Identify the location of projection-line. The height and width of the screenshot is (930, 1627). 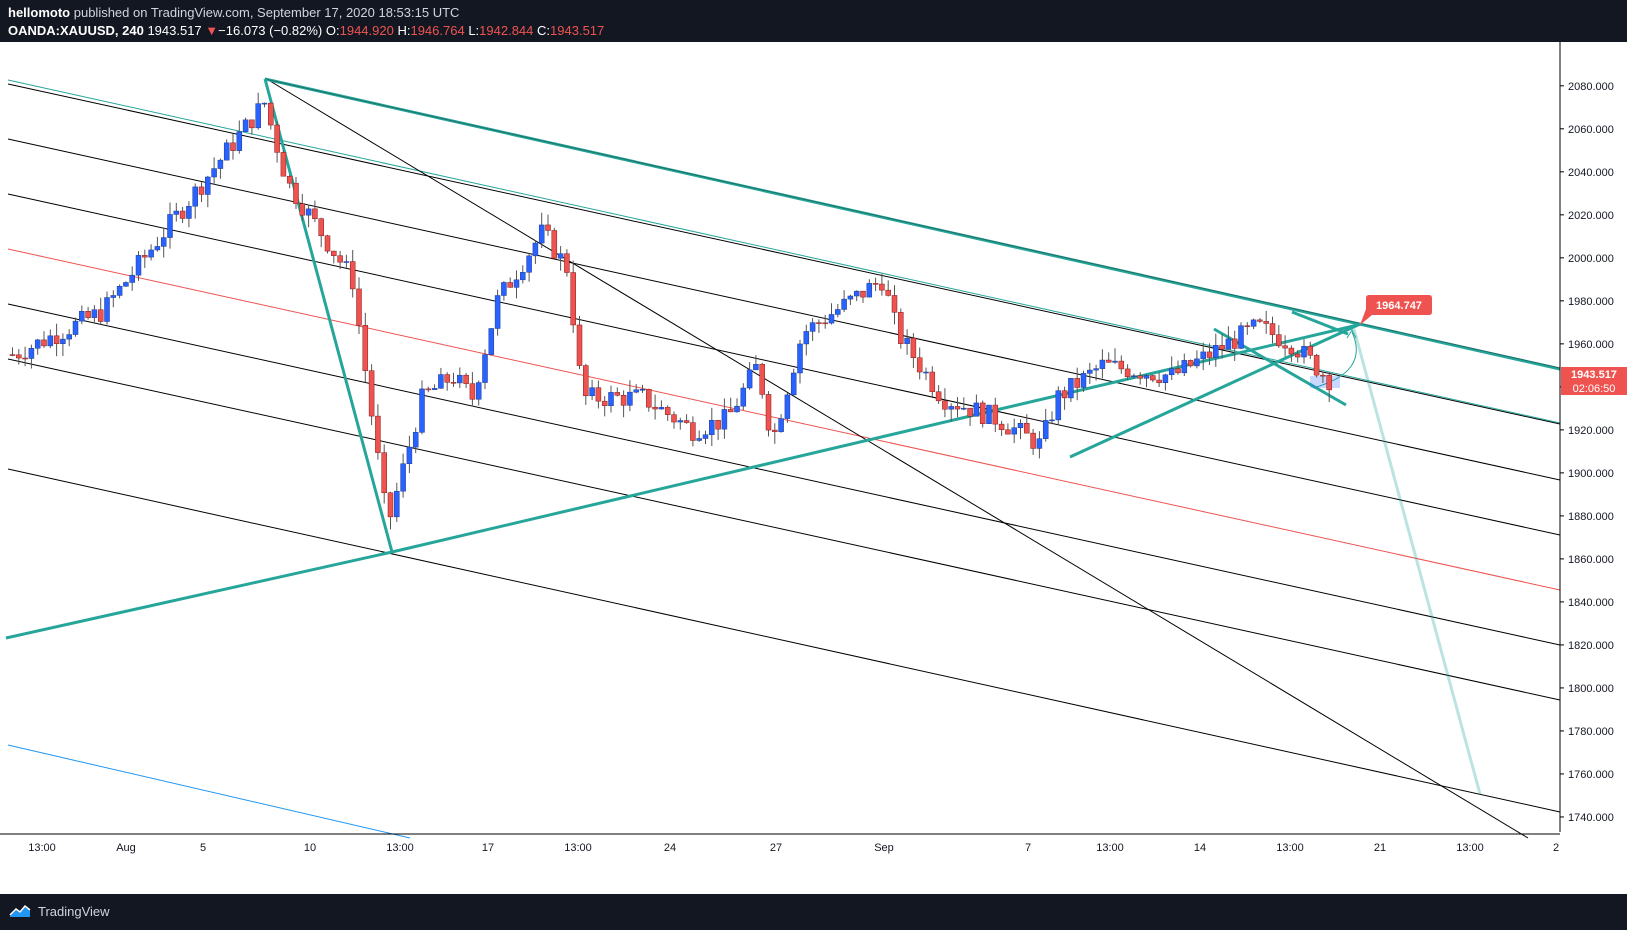
(1417, 561).